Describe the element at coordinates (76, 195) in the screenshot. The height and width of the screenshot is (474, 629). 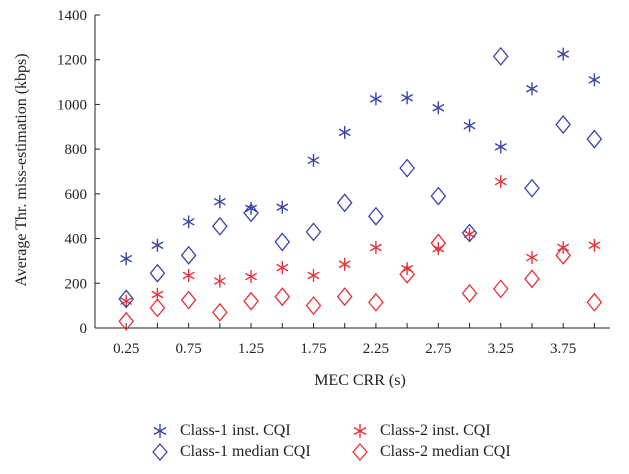
I see `y-tick-label: 600` at that location.